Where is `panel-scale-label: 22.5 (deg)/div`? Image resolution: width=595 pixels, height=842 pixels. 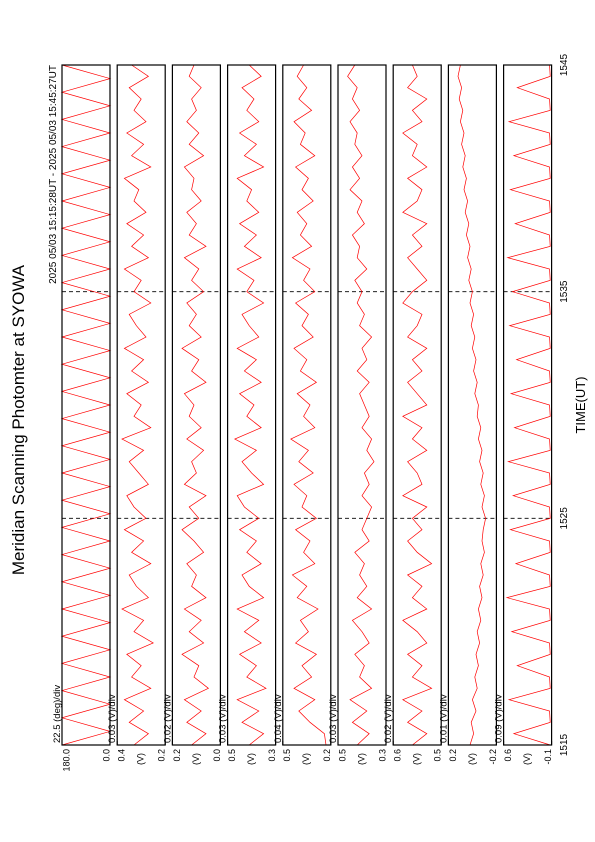 panel-scale-label: 22.5 (deg)/div is located at coordinates (57, 714).